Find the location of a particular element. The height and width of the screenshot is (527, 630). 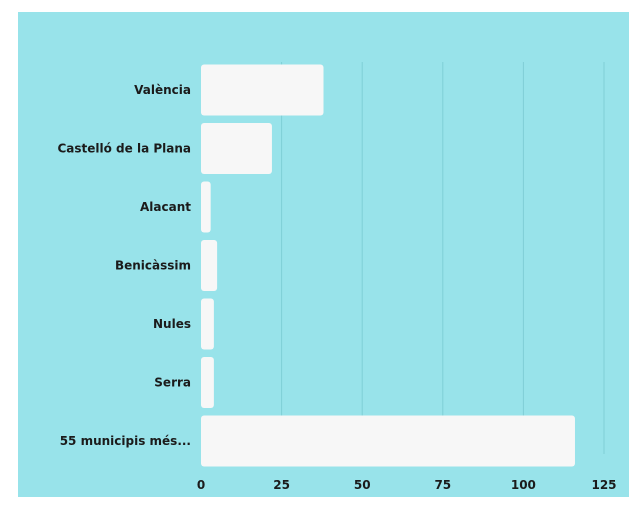

x-tick-label: 0 is located at coordinates (201, 485).